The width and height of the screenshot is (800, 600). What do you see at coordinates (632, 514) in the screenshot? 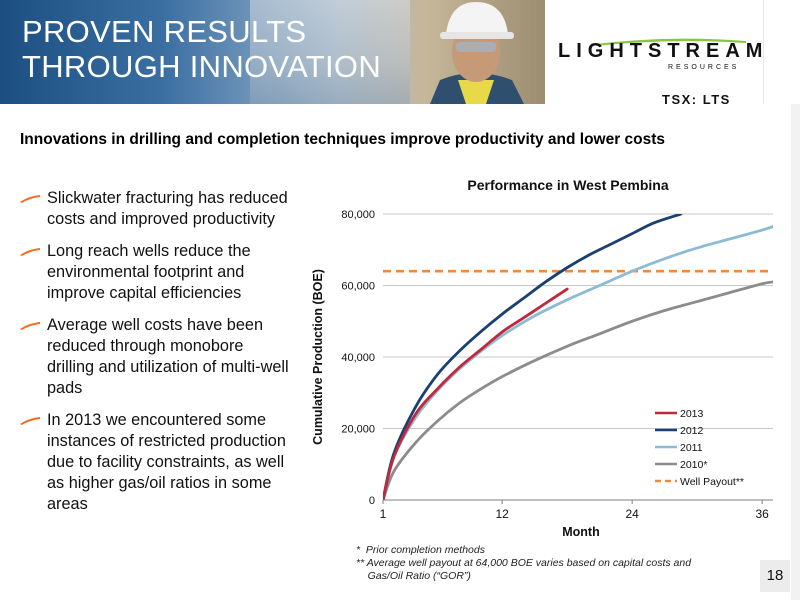
I see `x-tick-label: 24` at bounding box center [632, 514].